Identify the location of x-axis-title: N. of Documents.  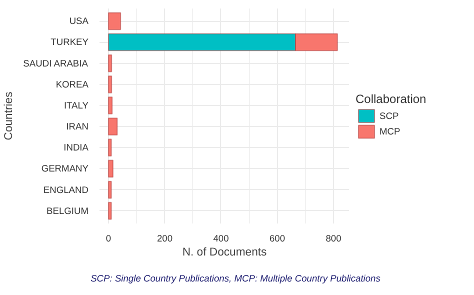
(225, 252).